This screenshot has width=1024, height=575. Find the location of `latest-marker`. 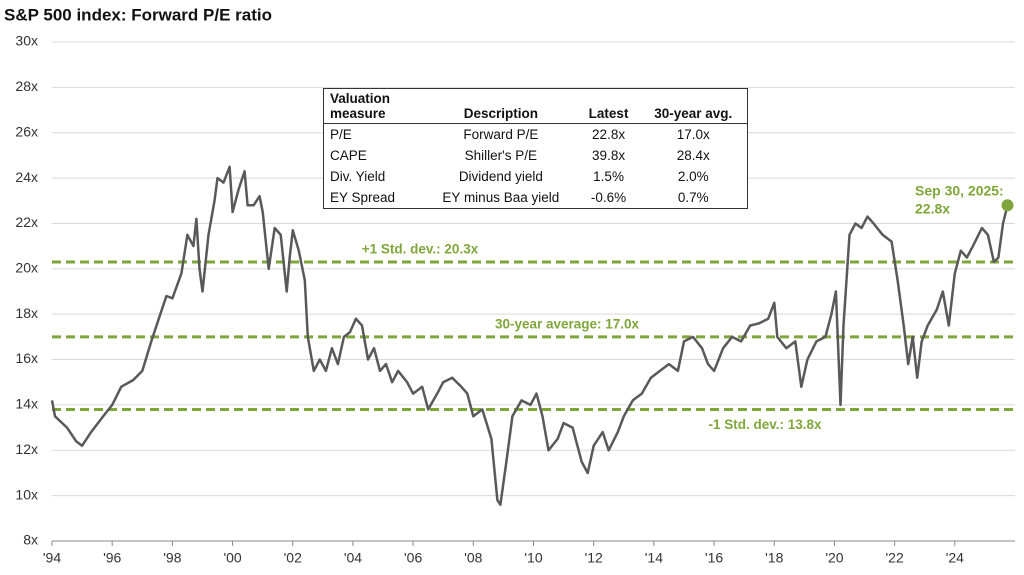

latest-marker is located at coordinates (1007, 205).